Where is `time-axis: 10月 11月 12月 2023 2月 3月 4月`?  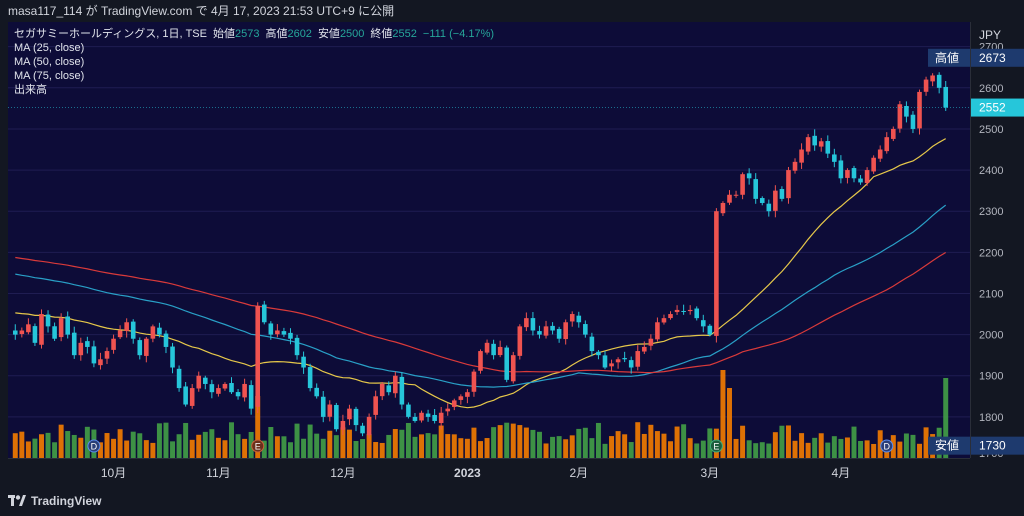 time-axis: 10月 11月 12月 2023 2月 3月 4月 is located at coordinates (489, 472).